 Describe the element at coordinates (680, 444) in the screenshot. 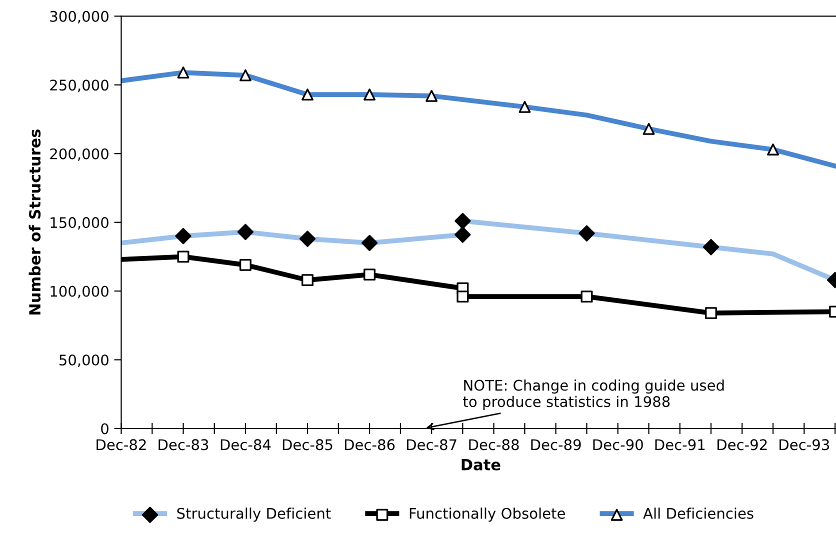

I see `x-tick-label: Dec-91` at that location.